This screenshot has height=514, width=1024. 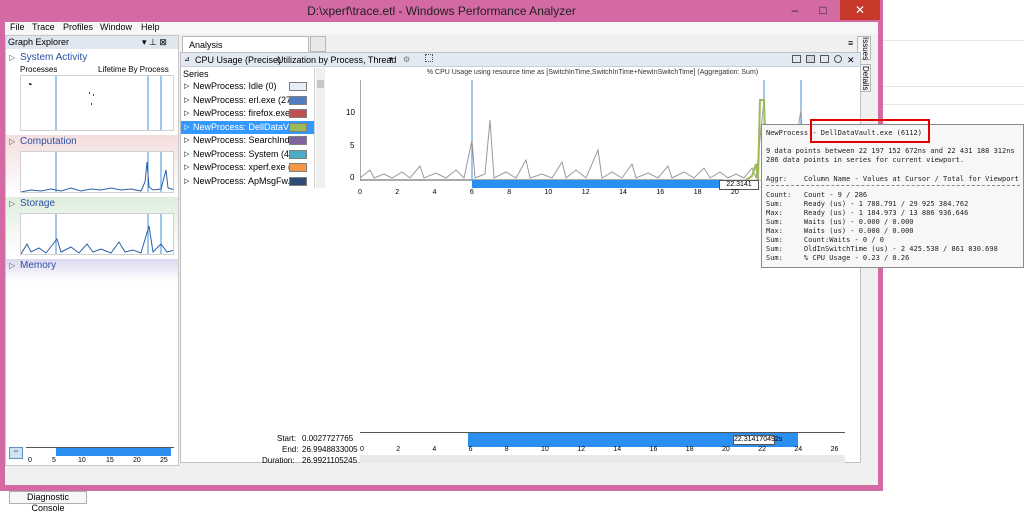 What do you see at coordinates (838, 59) in the screenshot?
I see `options-icon` at bounding box center [838, 59].